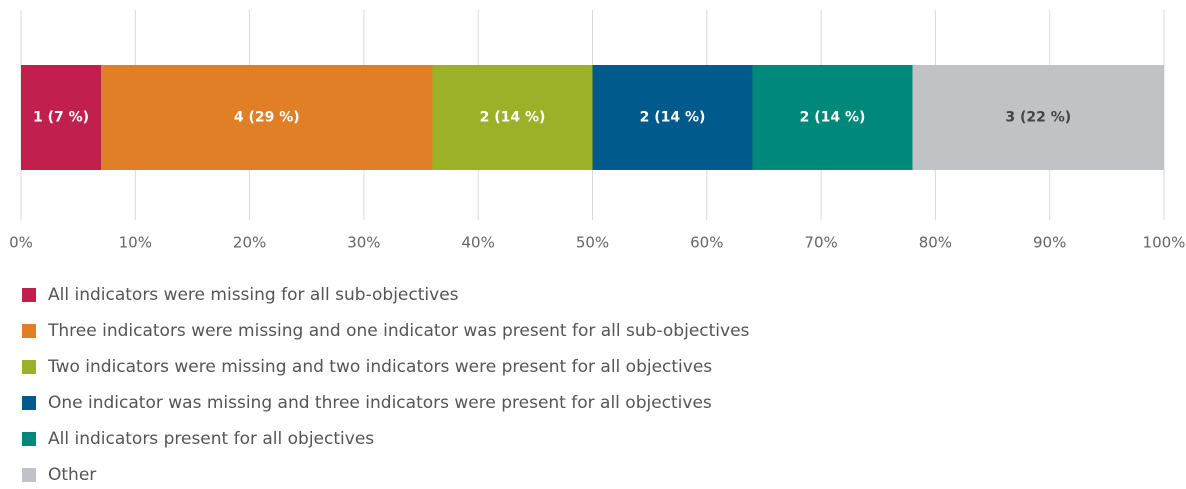 This screenshot has height=489, width=1186. What do you see at coordinates (592, 243) in the screenshot?
I see `x-tick-label: 50%` at bounding box center [592, 243].